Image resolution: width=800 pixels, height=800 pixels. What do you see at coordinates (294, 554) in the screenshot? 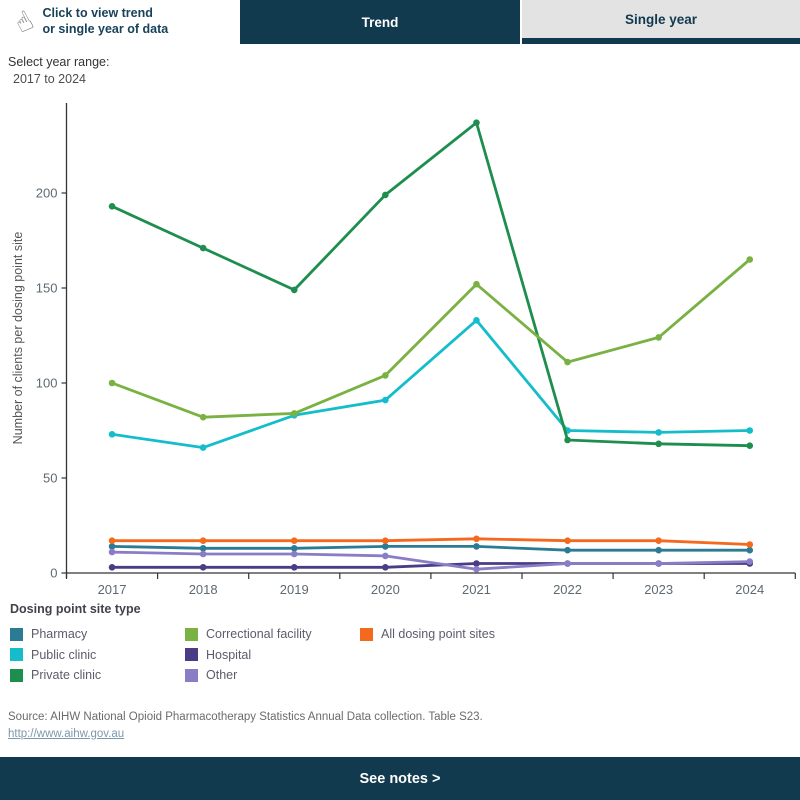
I see `data-point-other-2019` at bounding box center [294, 554].